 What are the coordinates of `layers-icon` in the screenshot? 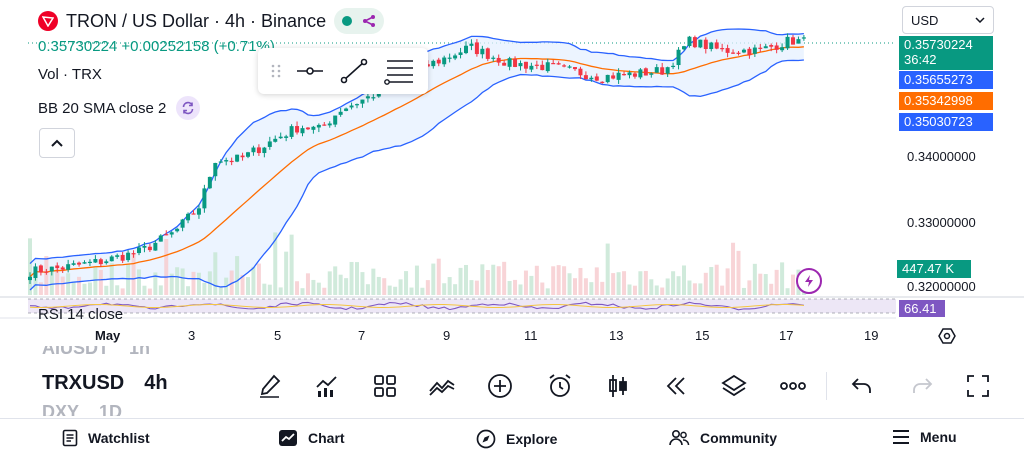 It's located at (734, 386).